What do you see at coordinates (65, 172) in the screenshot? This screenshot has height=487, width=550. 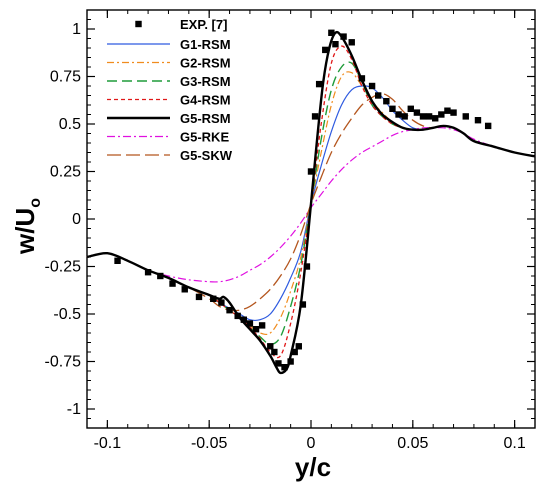 I see `y-tick-label: 0.25` at bounding box center [65, 172].